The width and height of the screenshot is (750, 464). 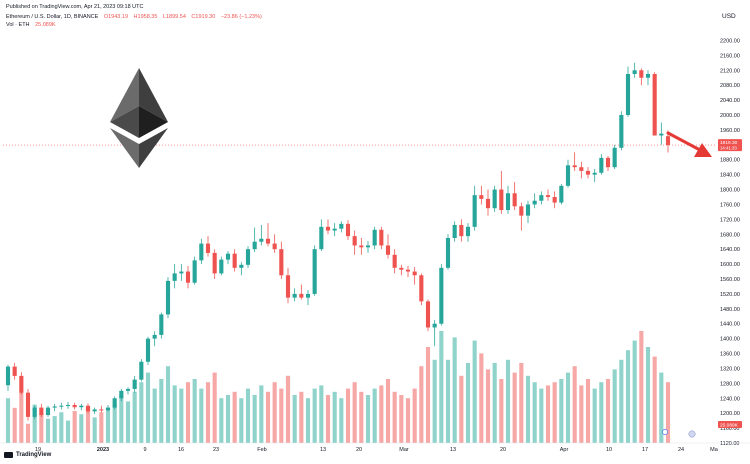 What do you see at coordinates (730, 424) in the screenshot?
I see `volume-badge` at bounding box center [730, 424].